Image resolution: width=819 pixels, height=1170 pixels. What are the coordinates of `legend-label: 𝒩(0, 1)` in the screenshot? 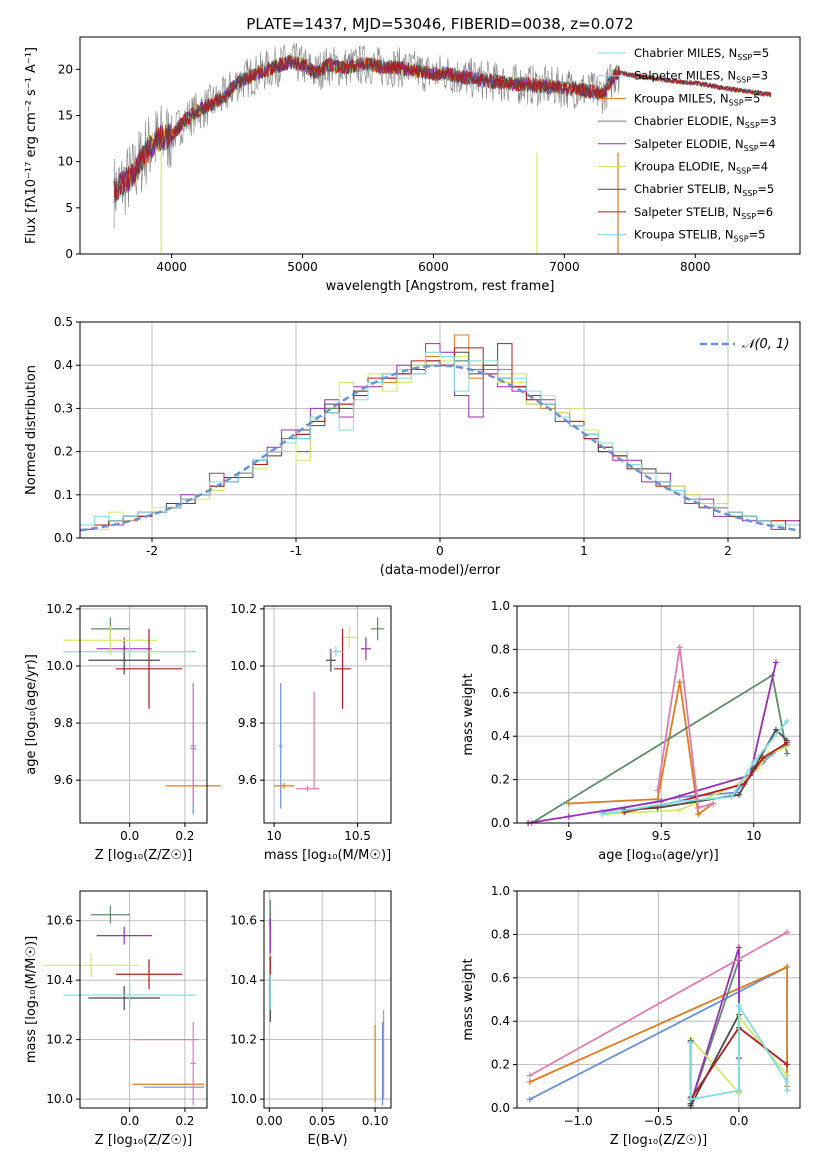 It's located at (765, 344).